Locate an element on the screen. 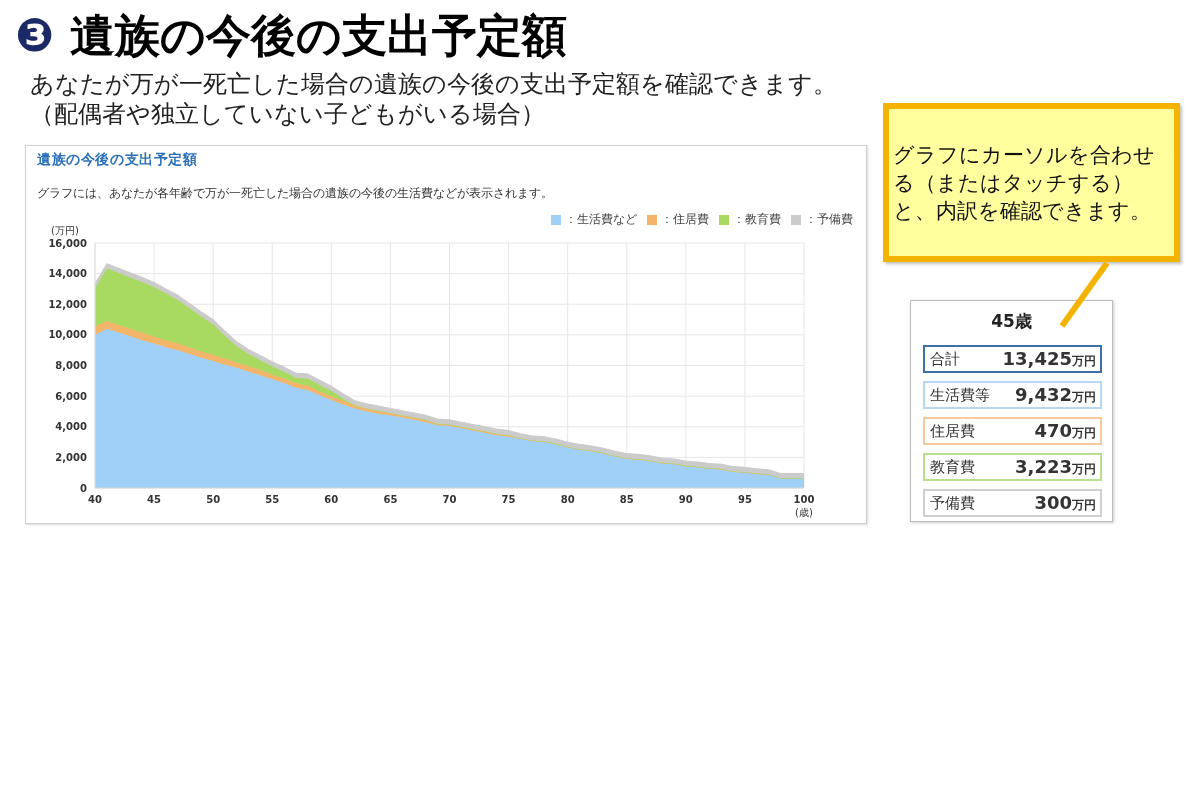 The width and height of the screenshot is (1200, 800). x-tick-label: 95 is located at coordinates (744, 500).